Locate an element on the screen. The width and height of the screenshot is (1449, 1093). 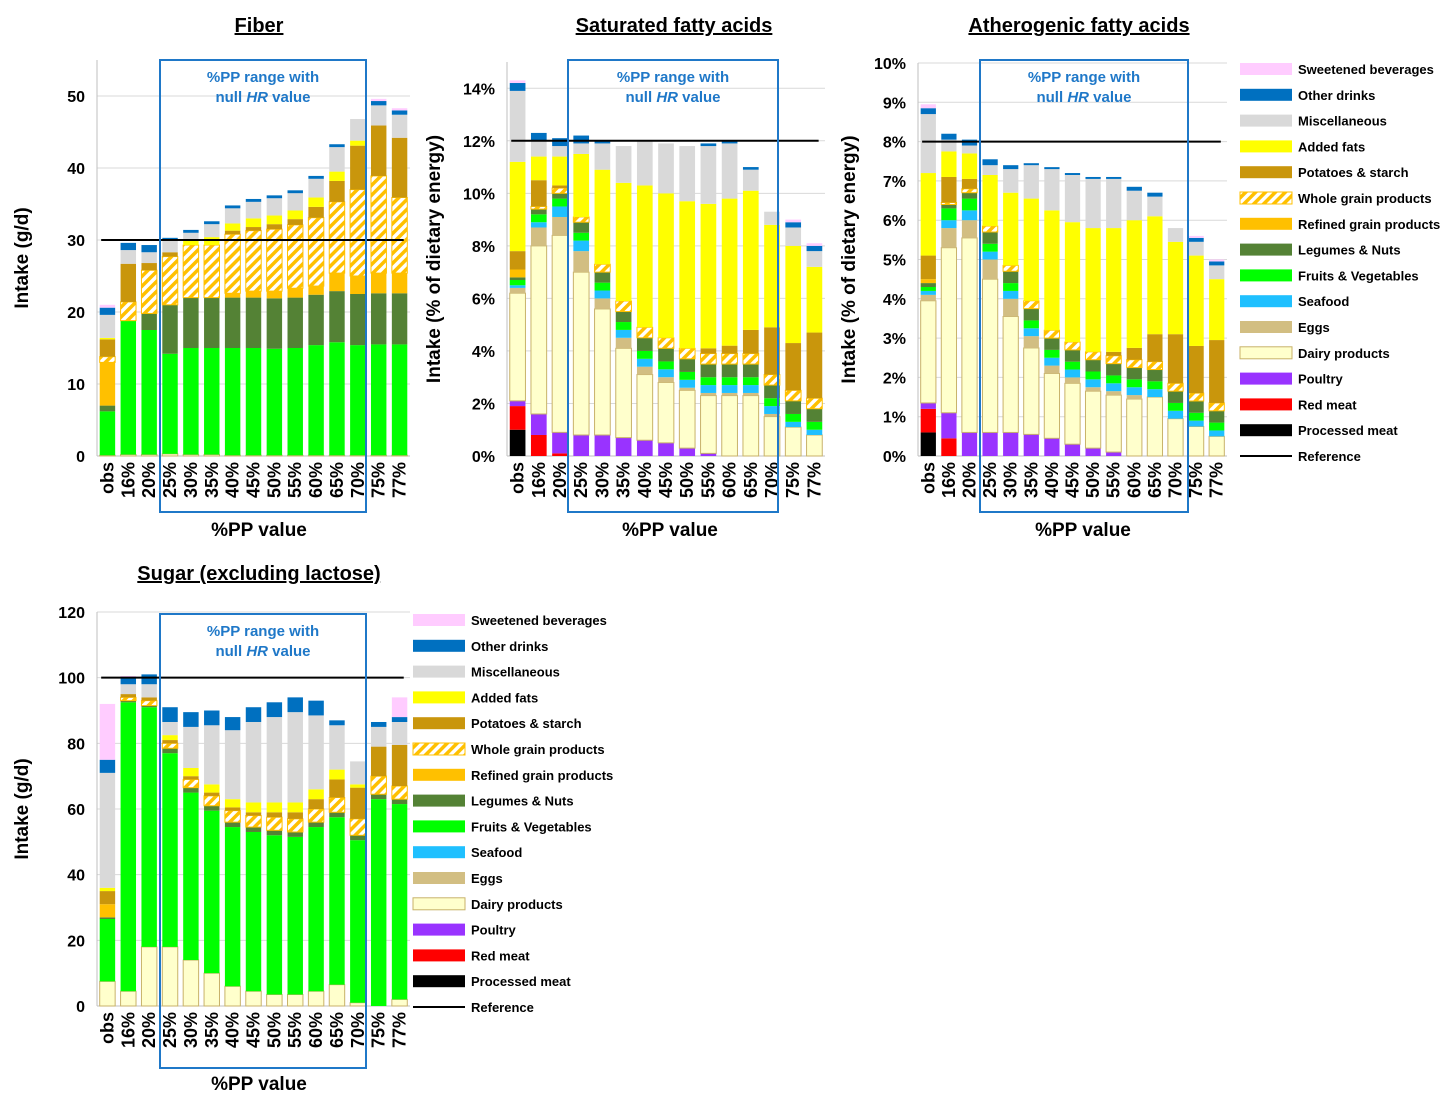
legend-label-sweetened-beverages: Sweetened beverages is located at coordinates (539, 620).